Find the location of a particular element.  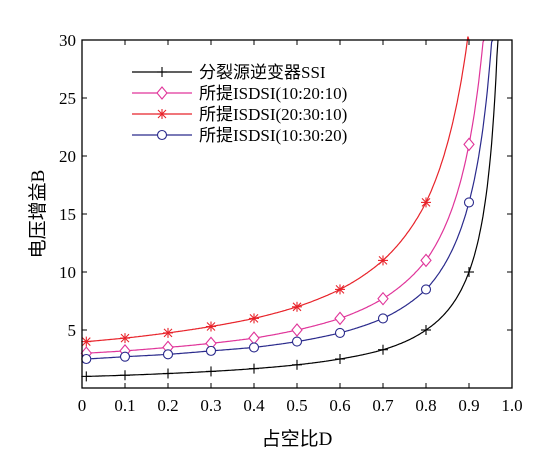

legend-label: 所提ISDSI(10:30:20) is located at coordinates (273, 135).